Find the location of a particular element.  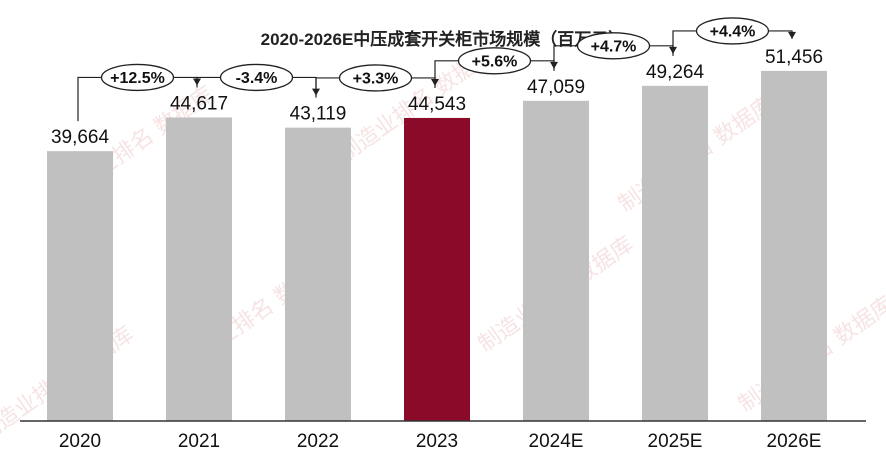

data-label-2021: 44,617 is located at coordinates (199, 103).